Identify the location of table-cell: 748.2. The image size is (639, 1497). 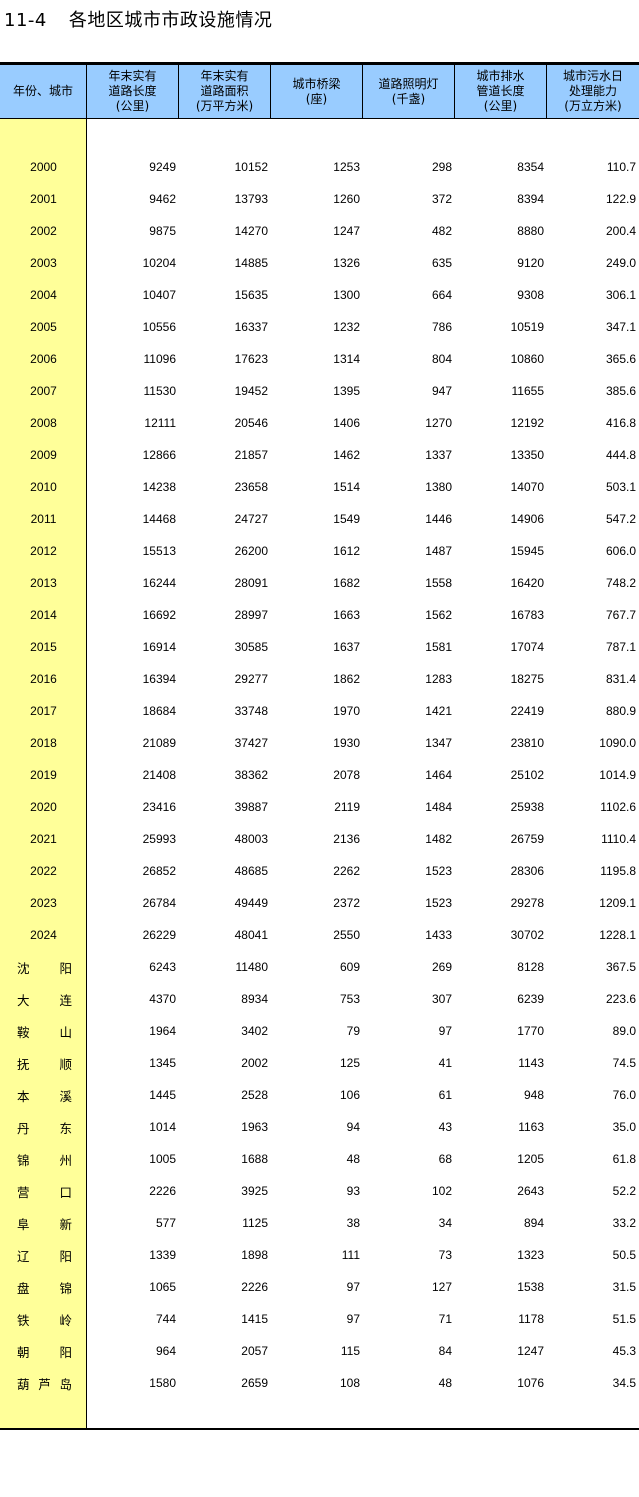
(620, 583).